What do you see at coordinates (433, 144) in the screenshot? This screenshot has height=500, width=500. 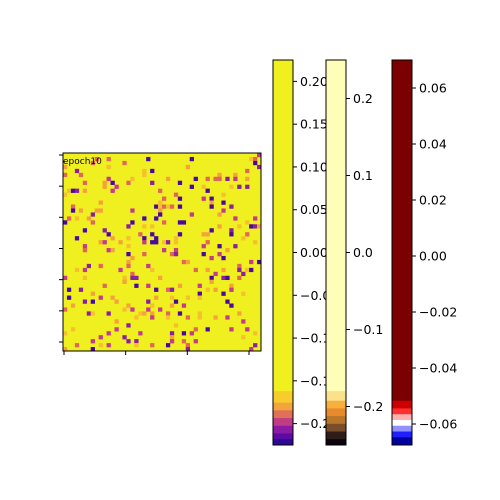 I see `colorbar-tick-label: 0.04` at bounding box center [433, 144].